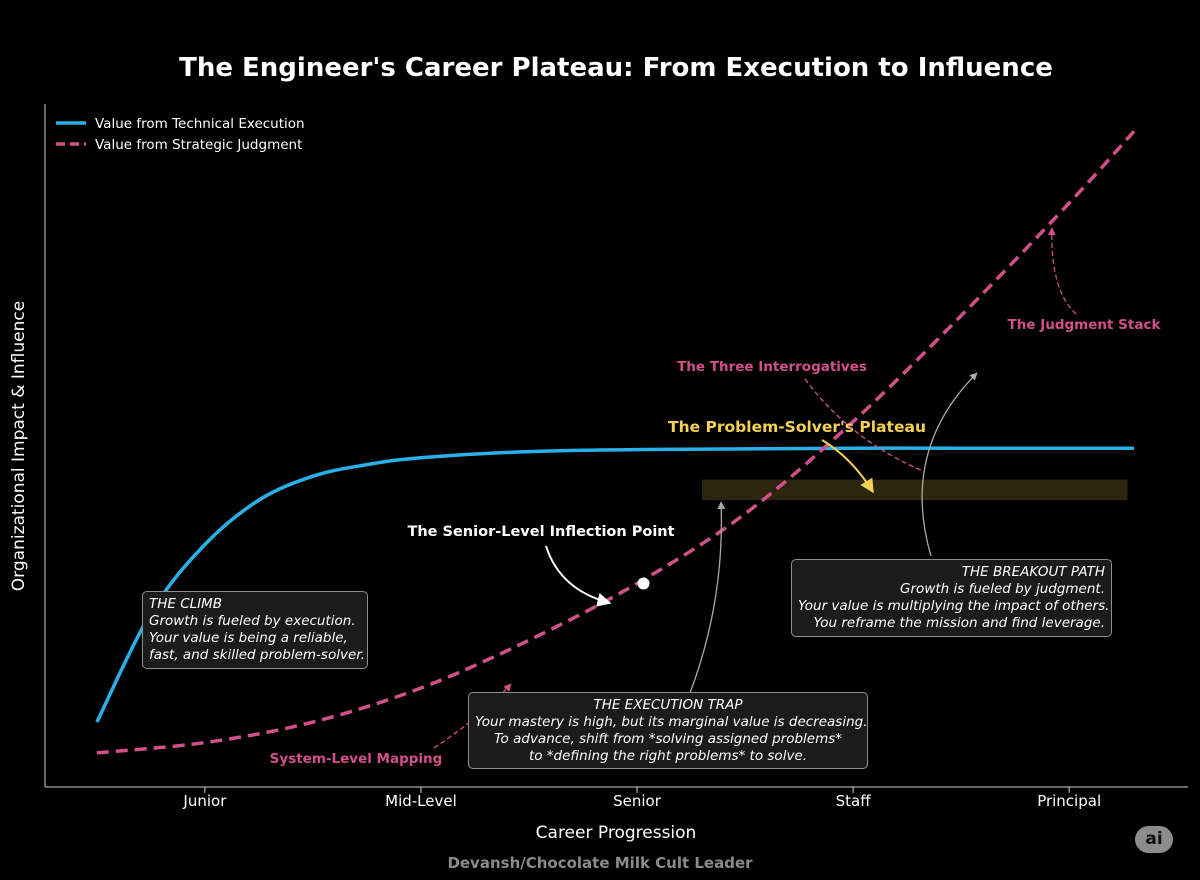  What do you see at coordinates (616, 833) in the screenshot?
I see `x-axis-label: Career Progression` at bounding box center [616, 833].